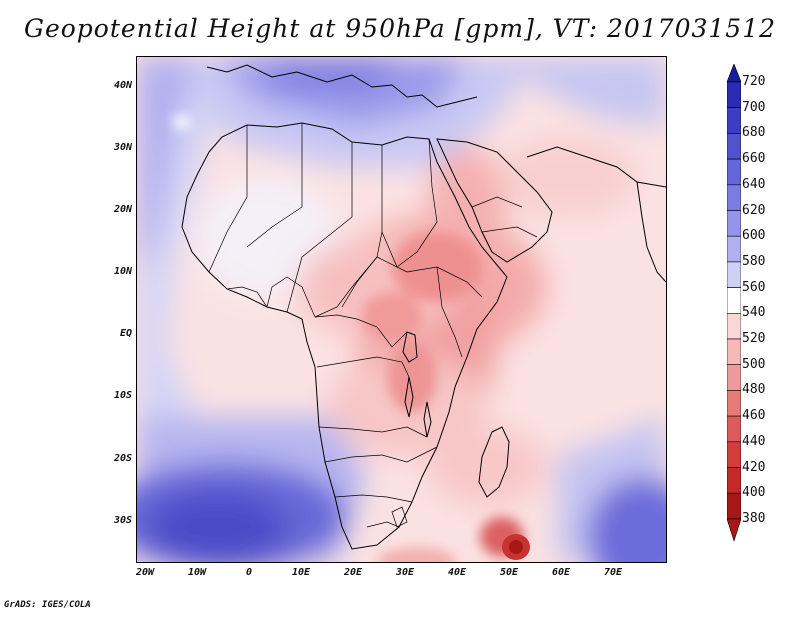 The height and width of the screenshot is (618, 800). I want to click on colorbar-level-label: 600, so click(754, 236).